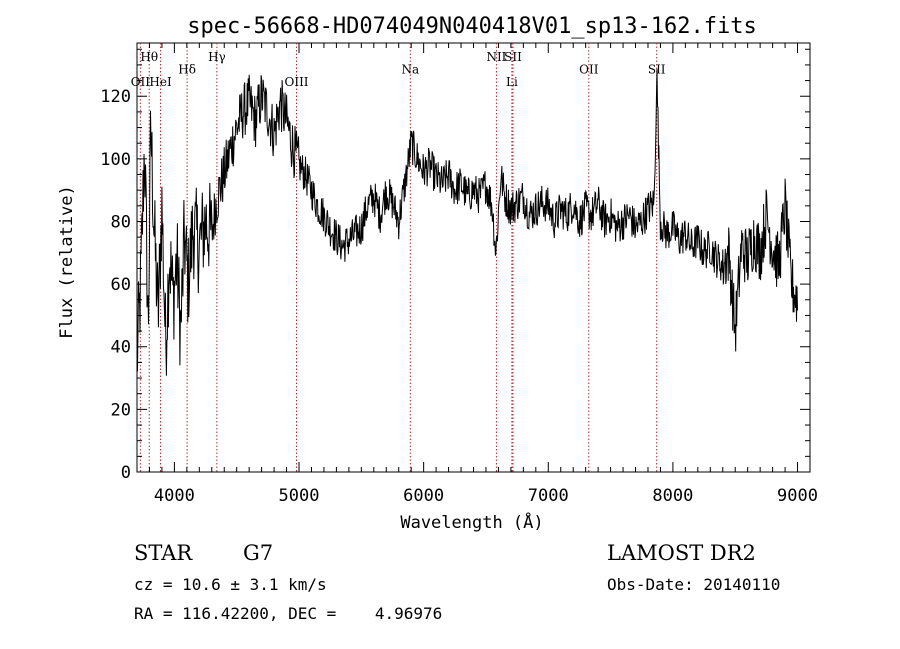 This screenshot has height=649, width=900. I want to click on line-marker-label: Hγ, so click(217, 57).